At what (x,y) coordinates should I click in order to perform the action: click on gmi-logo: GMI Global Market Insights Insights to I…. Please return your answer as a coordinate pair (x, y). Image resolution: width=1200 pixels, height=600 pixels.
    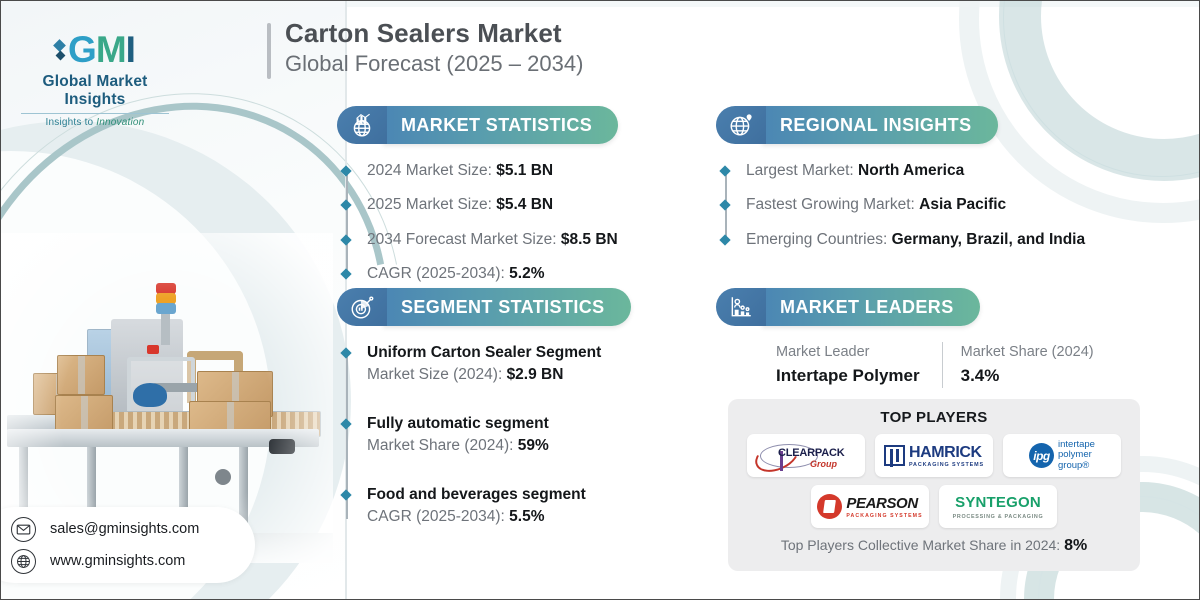
    Looking at the image, I should click on (95, 78).